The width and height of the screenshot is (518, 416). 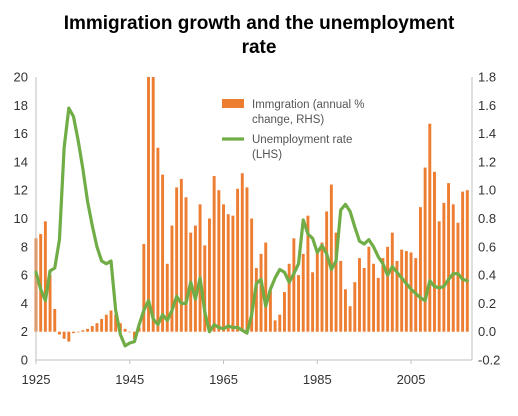 What do you see at coordinates (289, 297) in the screenshot?
I see `immigration-bar-1979` at bounding box center [289, 297].